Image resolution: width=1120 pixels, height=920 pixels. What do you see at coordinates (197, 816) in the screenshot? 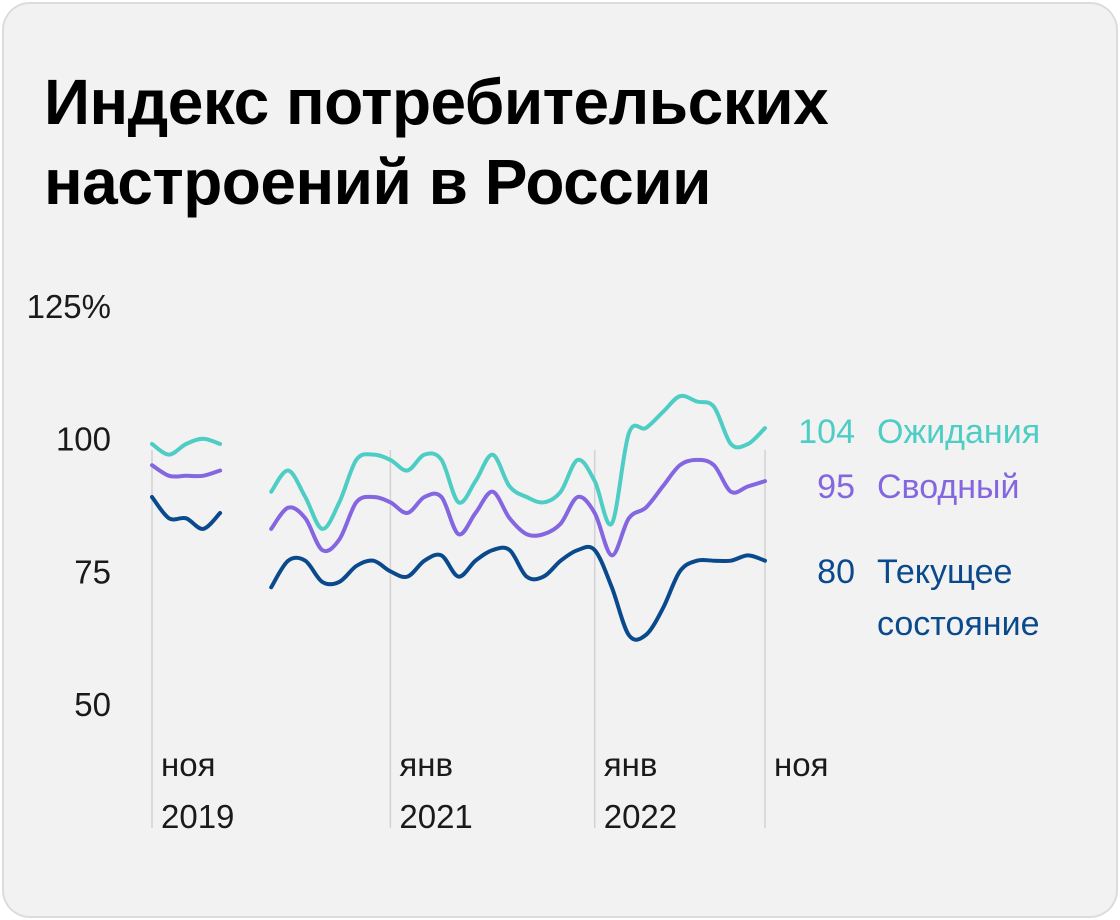
I see `x-tick-label-year: 2019` at bounding box center [197, 816].